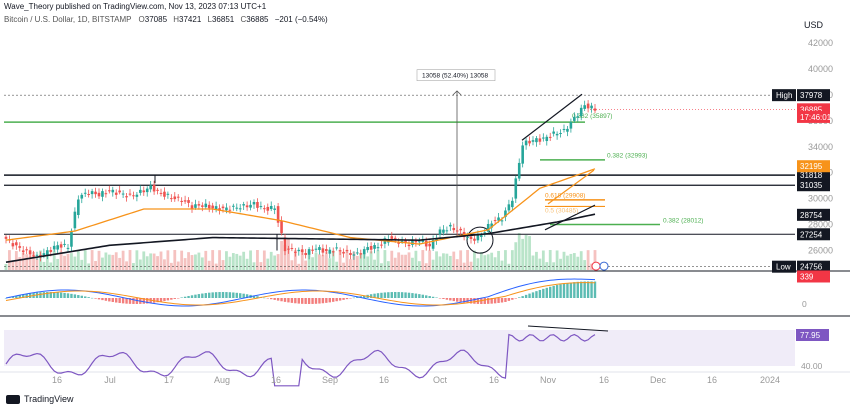 The width and height of the screenshot is (850, 410). What do you see at coordinates (811, 234) in the screenshot?
I see `price-tag: 27254` at bounding box center [811, 234].